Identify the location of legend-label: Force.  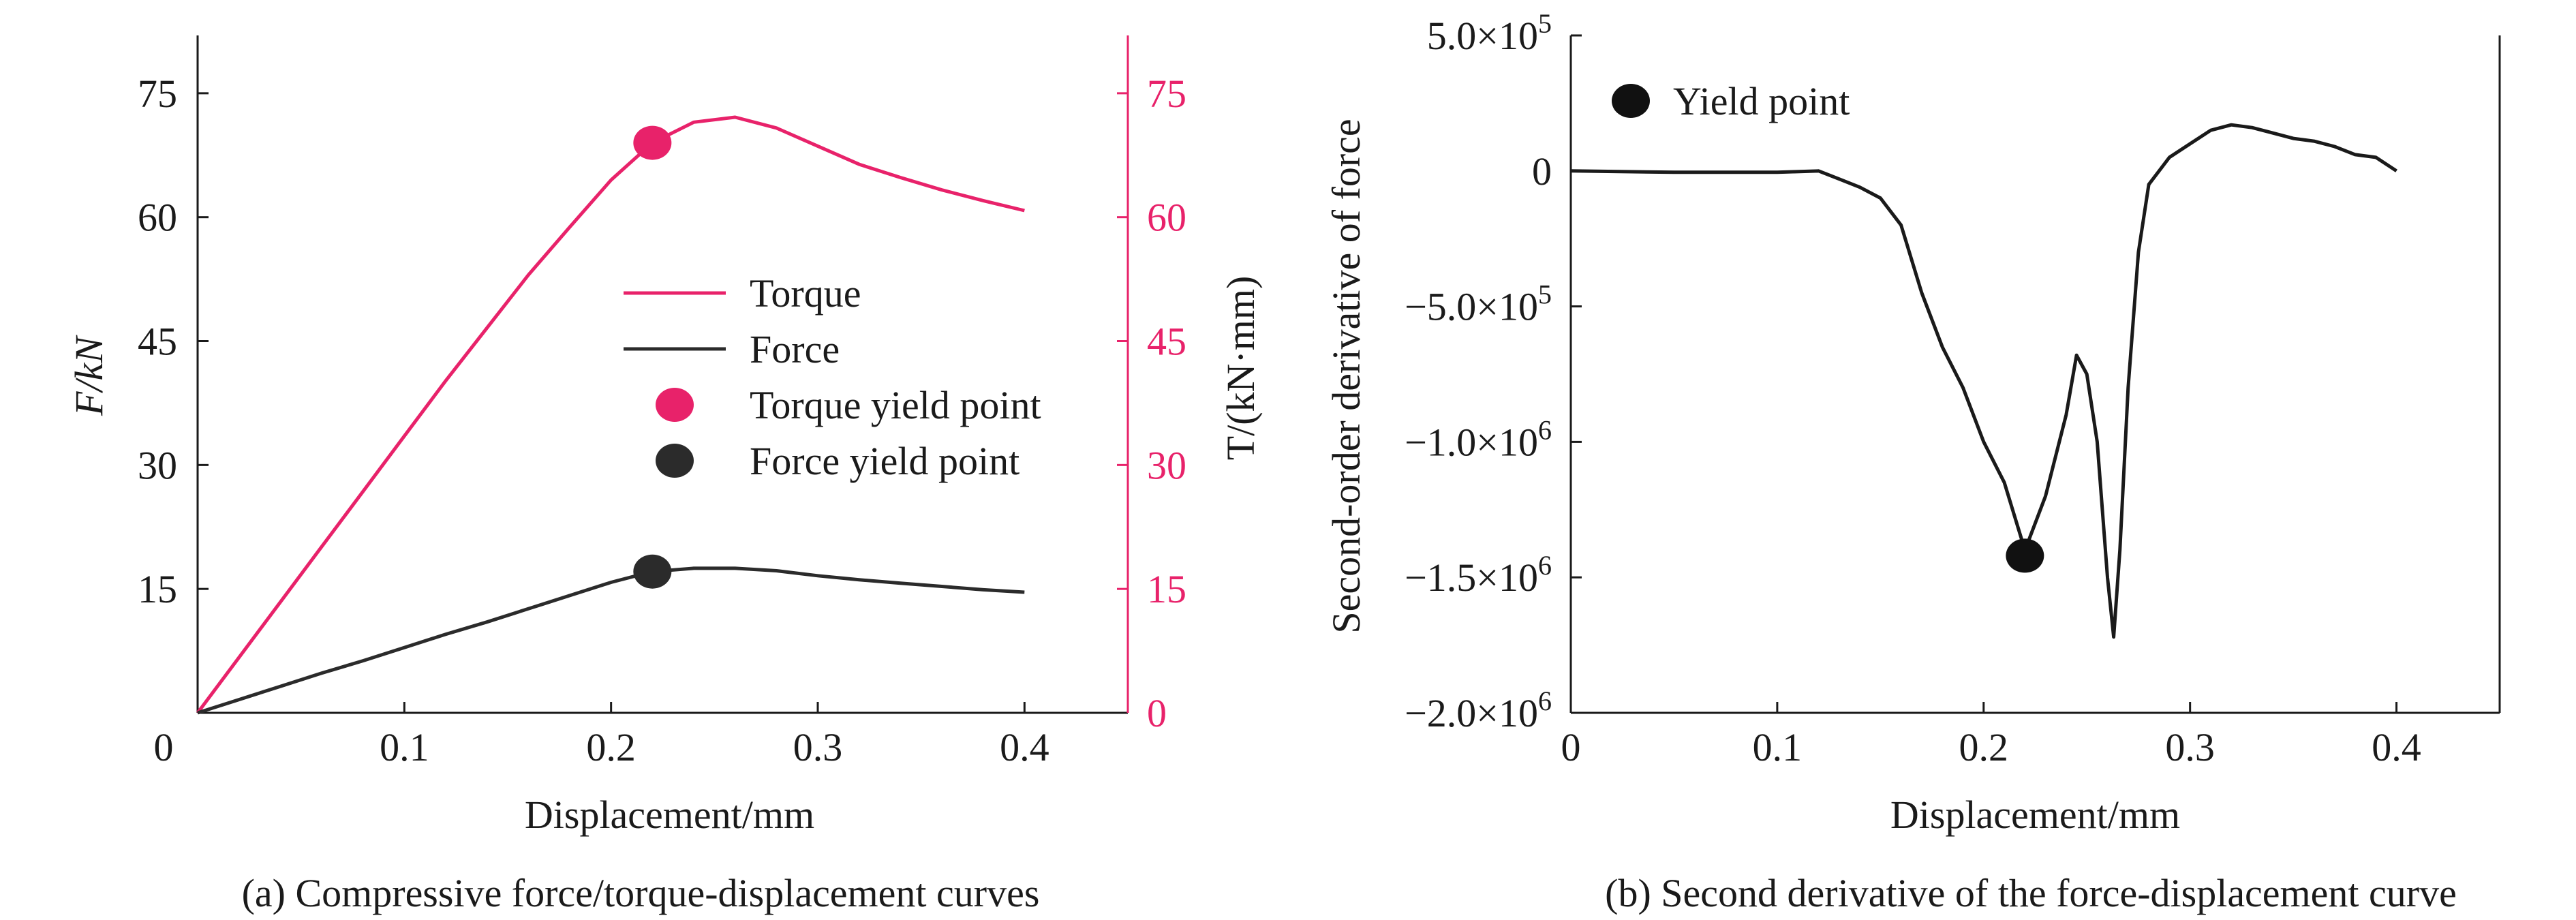
(795, 349).